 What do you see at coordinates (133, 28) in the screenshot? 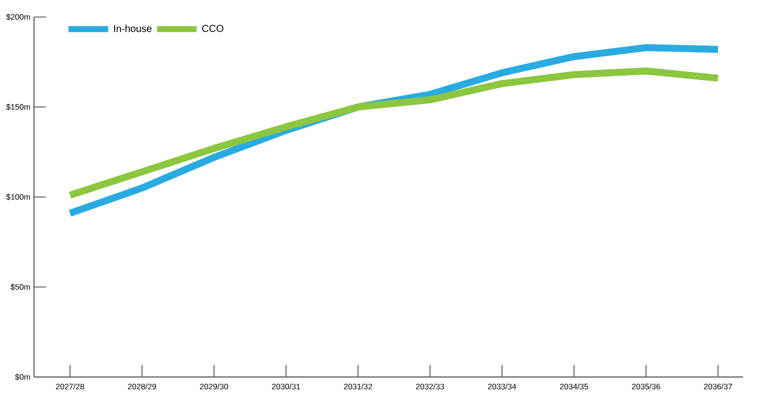
I see `legend-label: In-house` at bounding box center [133, 28].